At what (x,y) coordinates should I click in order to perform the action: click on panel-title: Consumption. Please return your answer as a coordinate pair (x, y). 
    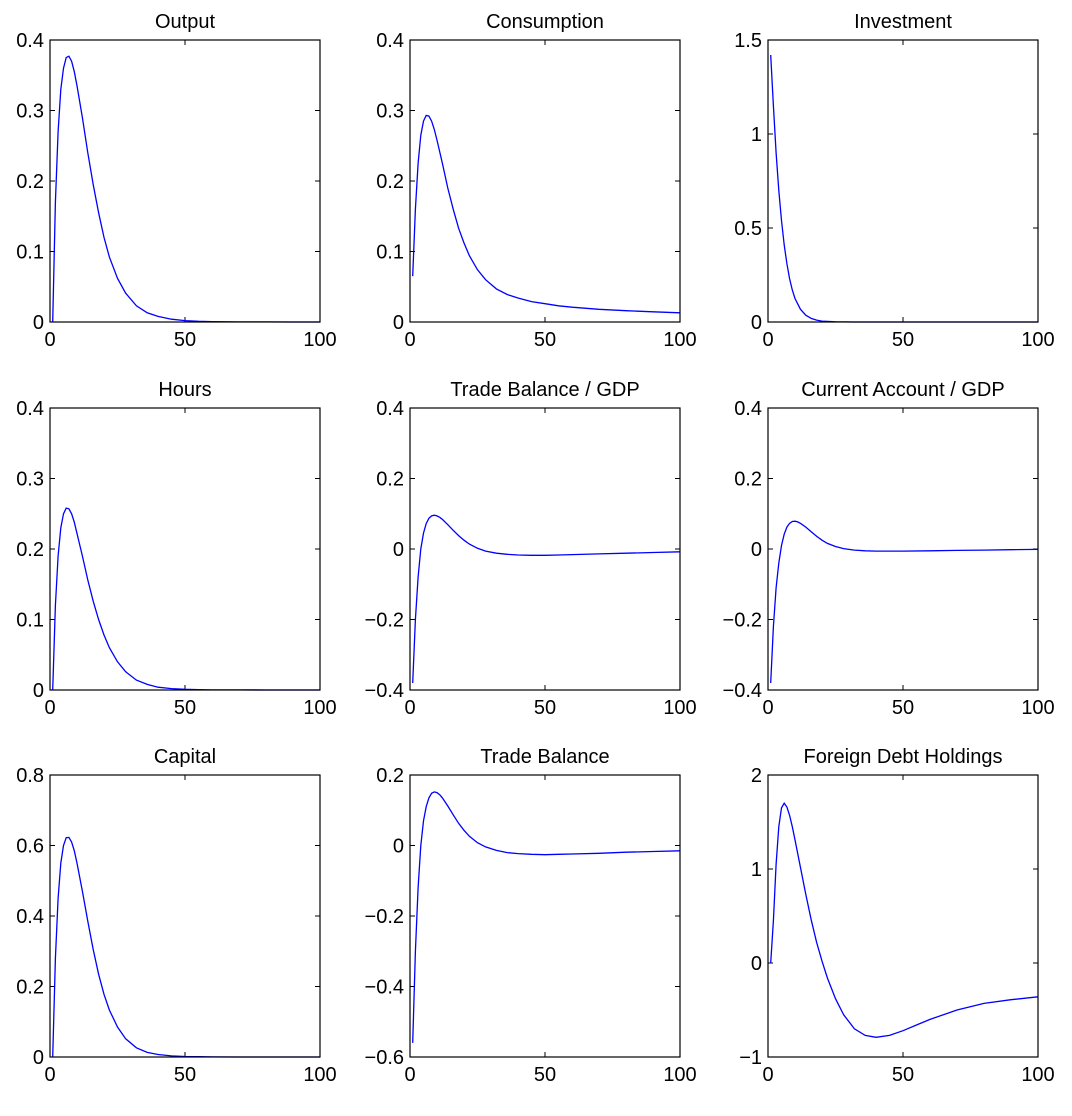
    Looking at the image, I should click on (545, 22).